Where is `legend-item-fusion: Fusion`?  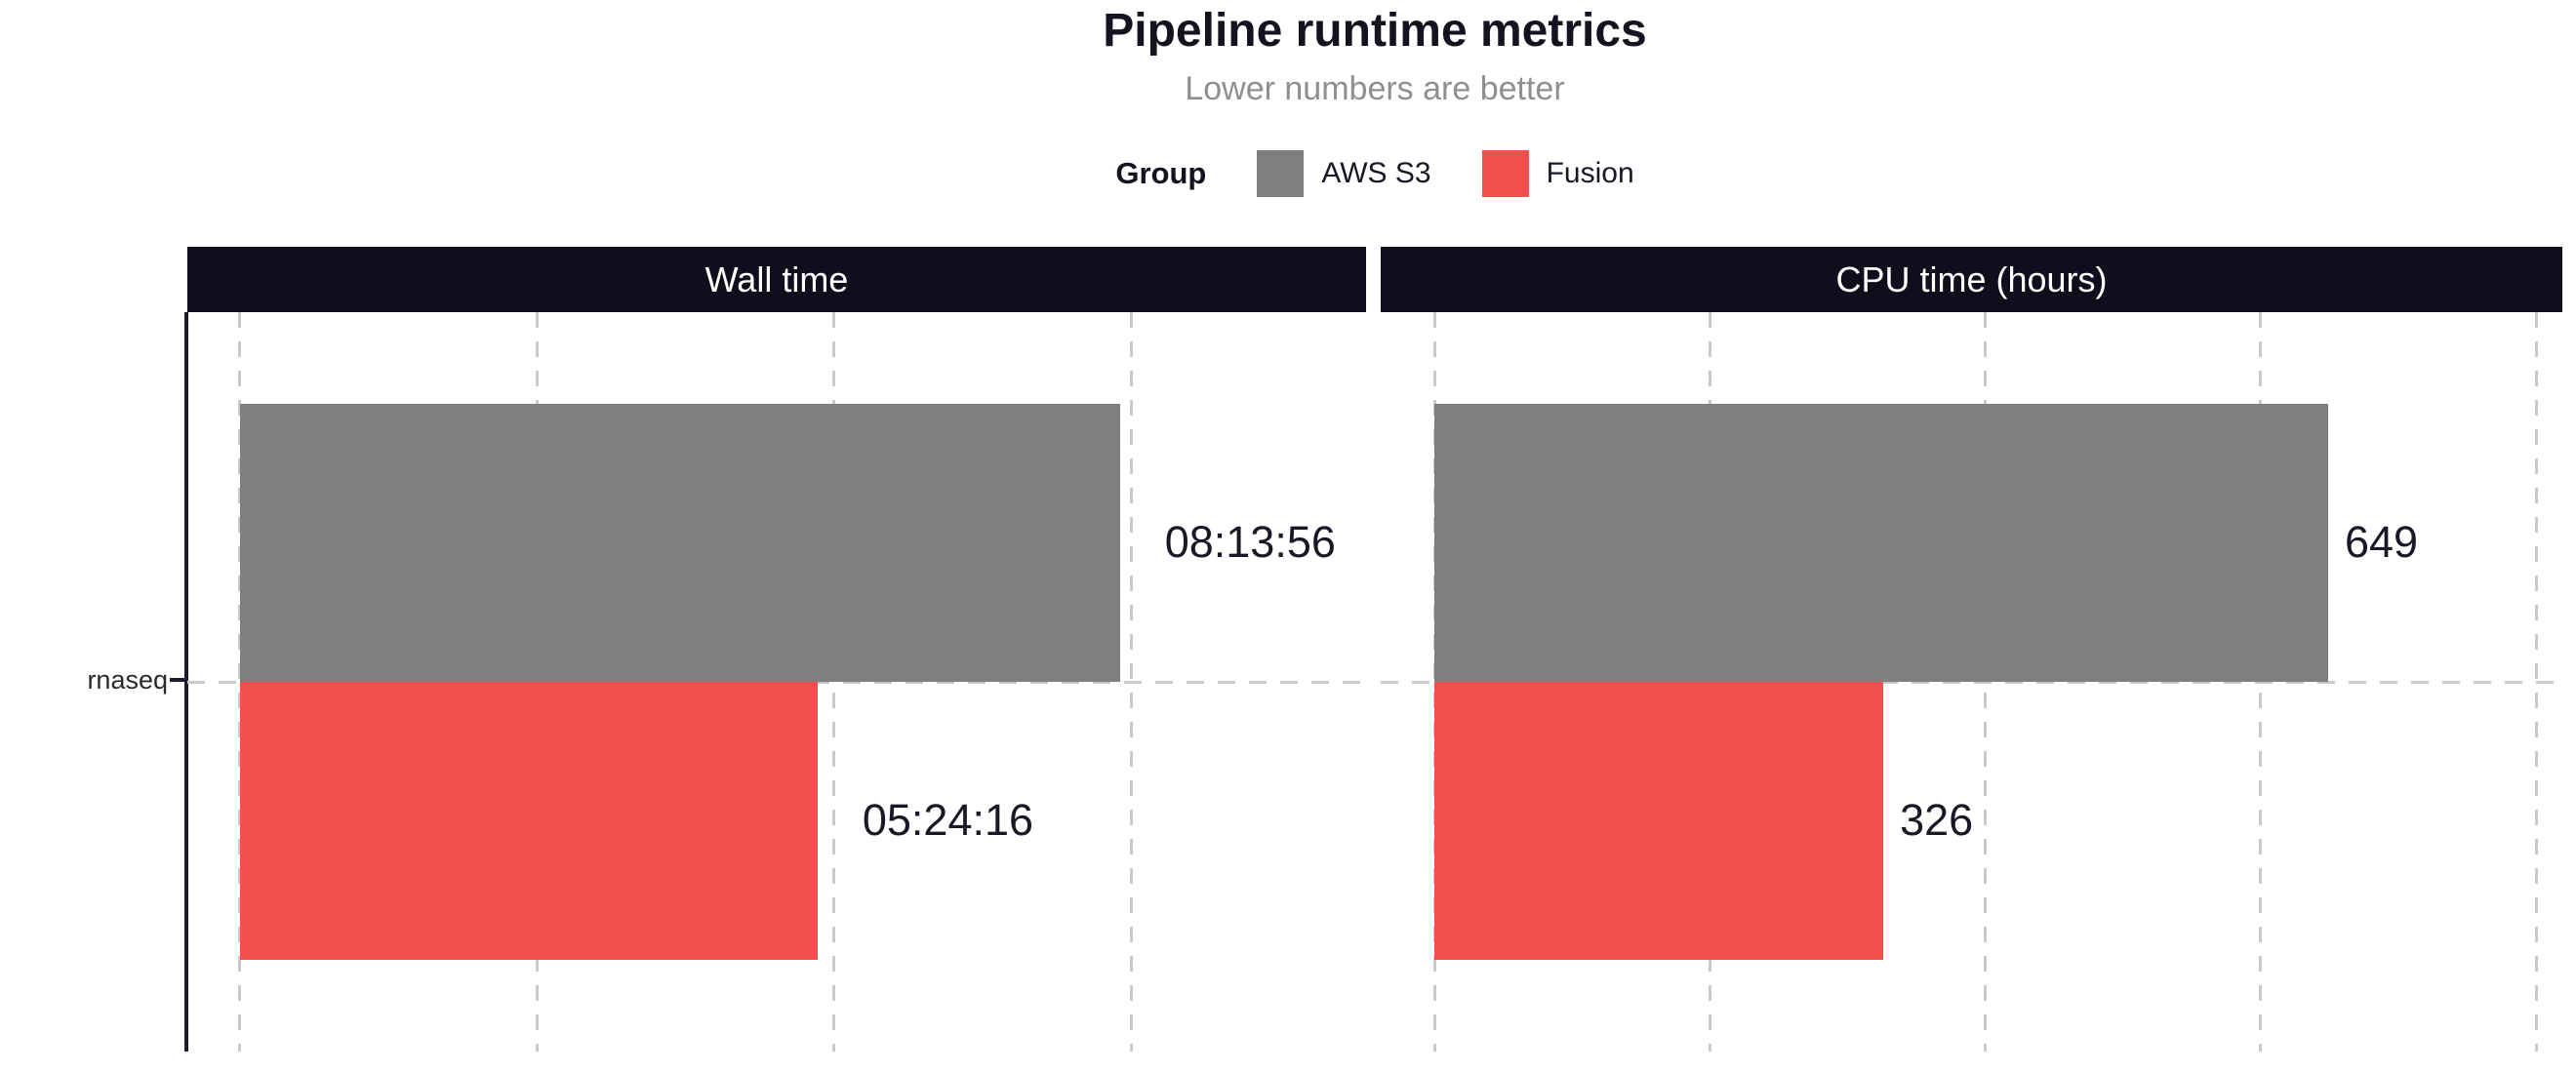 legend-item-fusion: Fusion is located at coordinates (1557, 173).